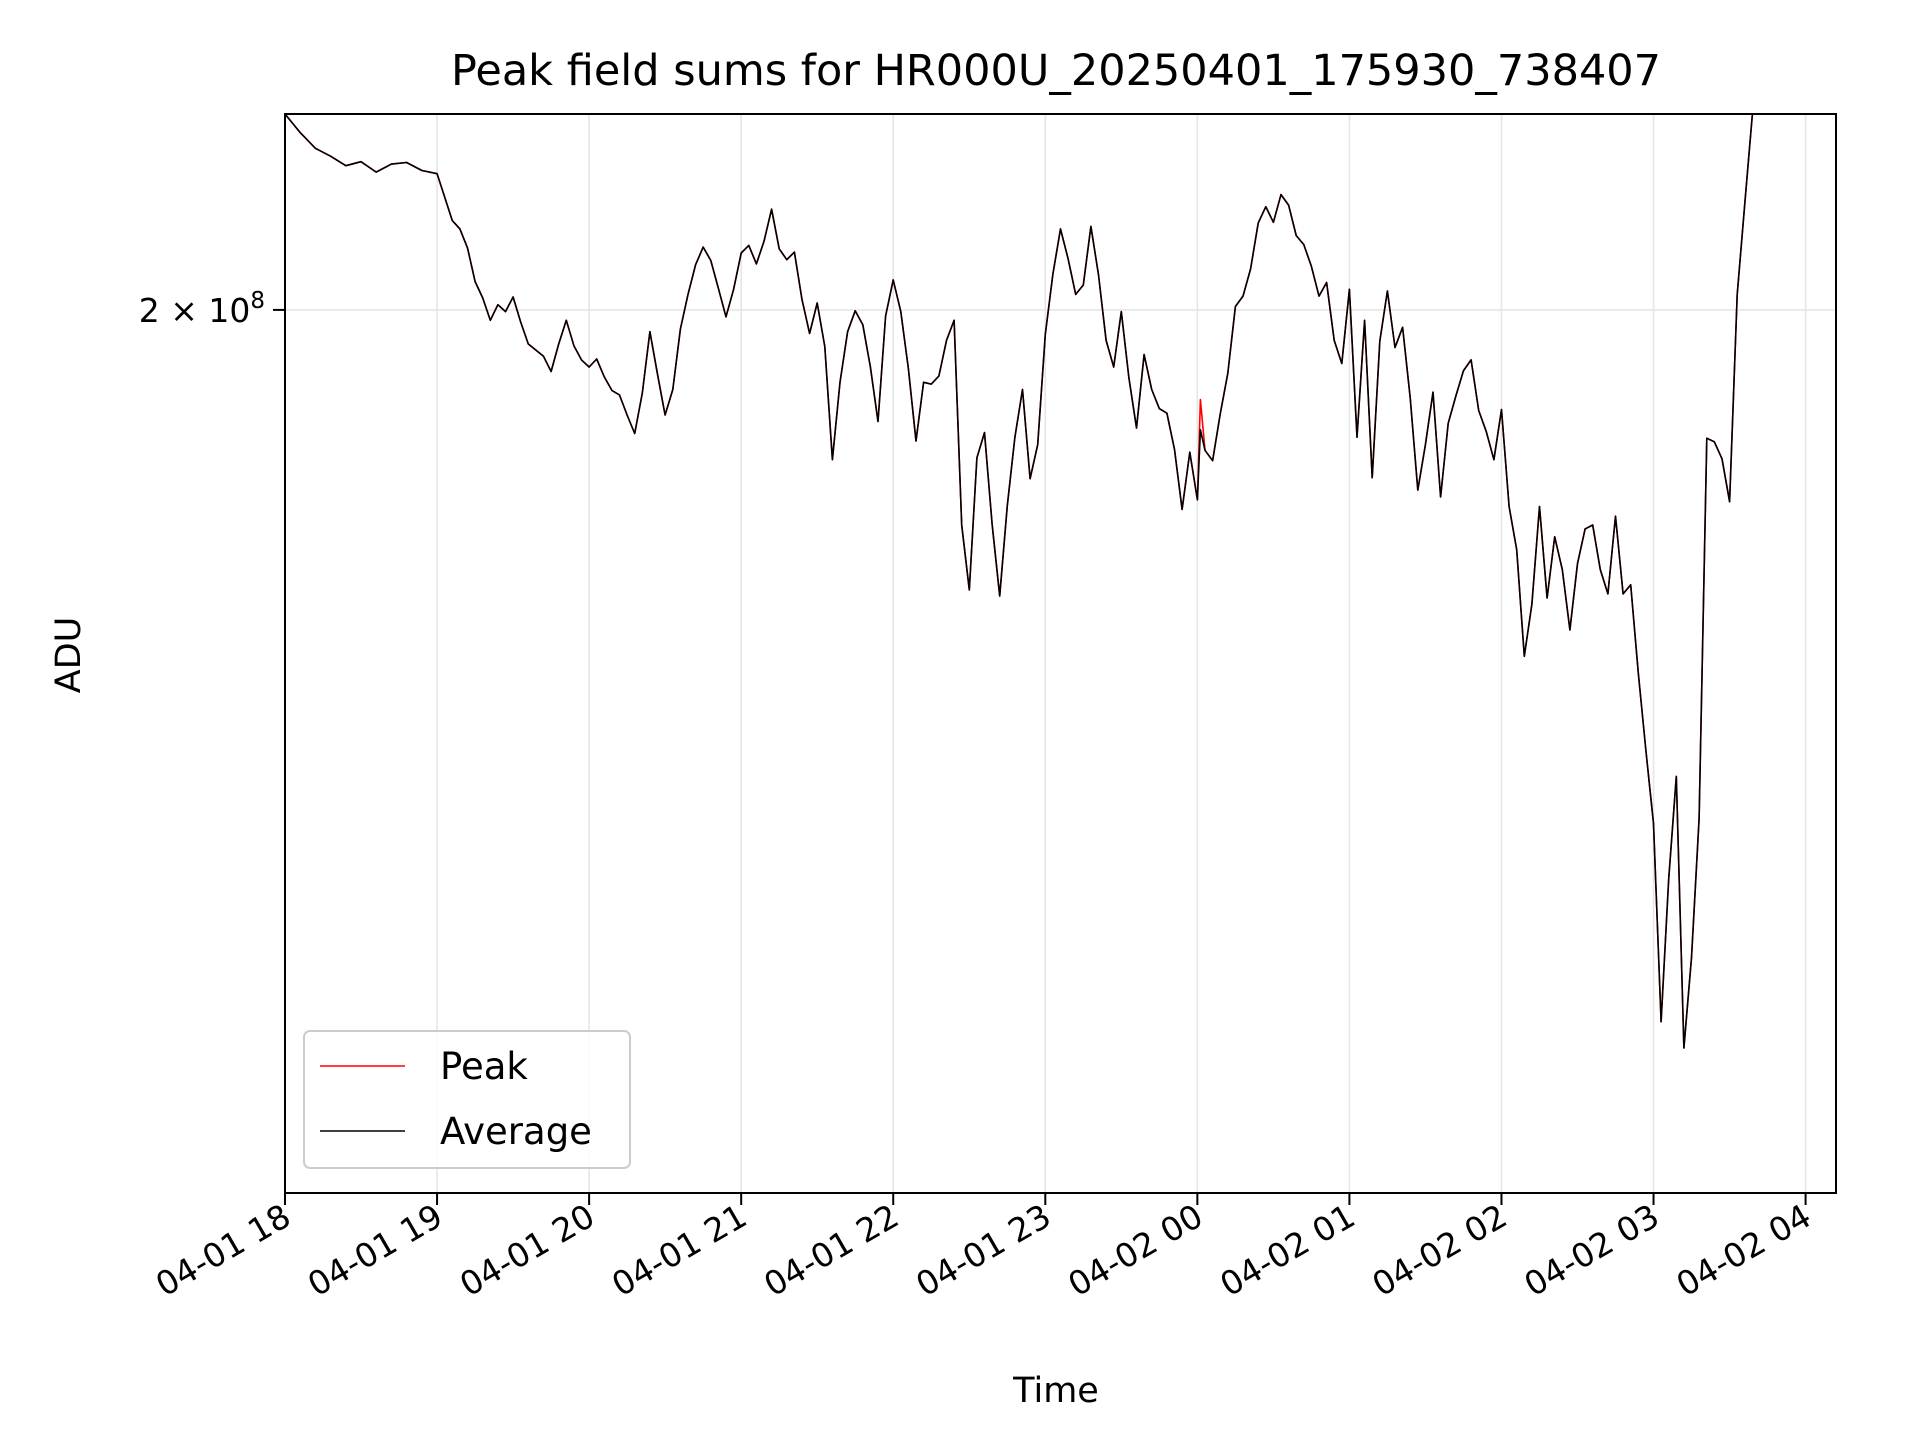 The width and height of the screenshot is (1920, 1440). I want to click on x-axis-title: Time, so click(1055, 1391).